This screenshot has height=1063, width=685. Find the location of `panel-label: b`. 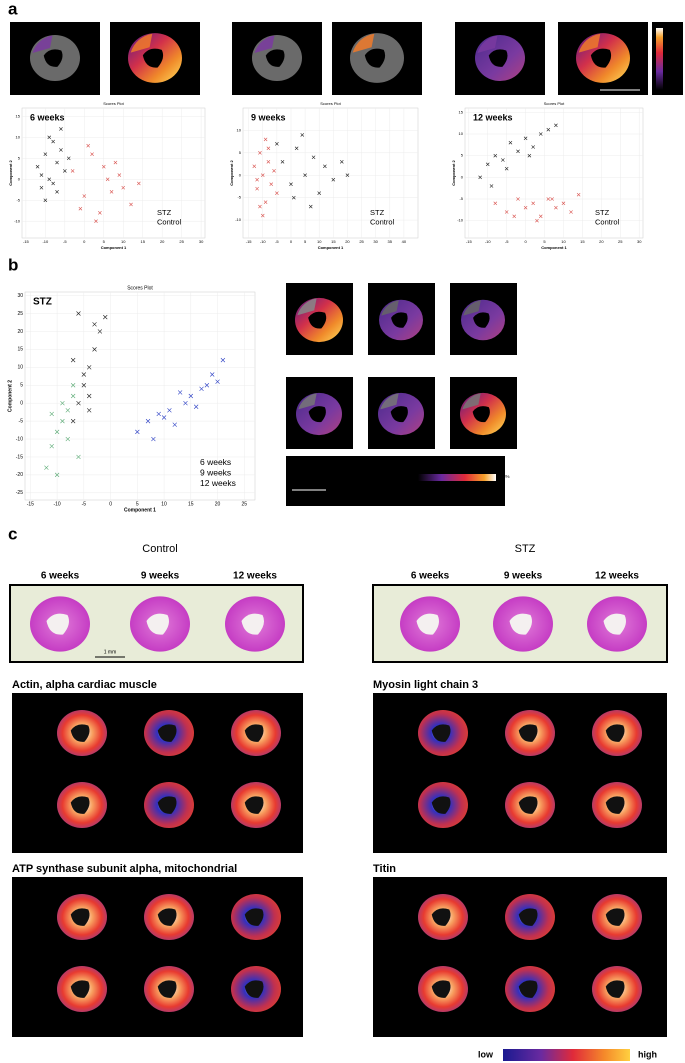

panel-label: b is located at coordinates (13, 264).